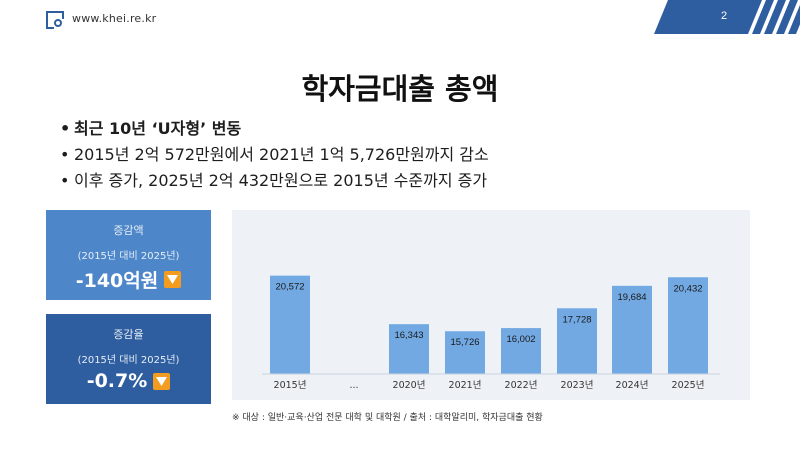 This screenshot has width=800, height=450. Describe the element at coordinates (521, 385) in the screenshot. I see `x-tick-label: 2022년` at that location.